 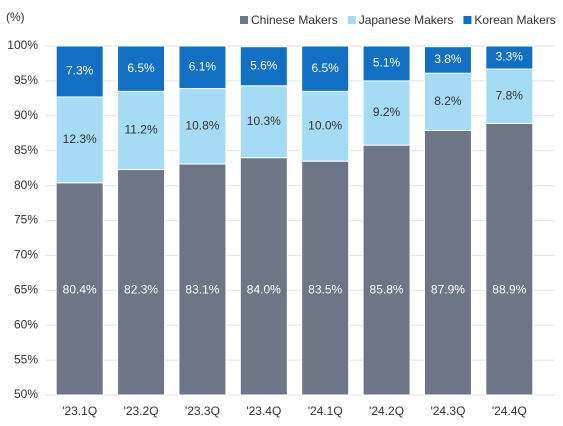 What do you see at coordinates (448, 289) in the screenshot?
I see `data-label: 87.9%` at bounding box center [448, 289].